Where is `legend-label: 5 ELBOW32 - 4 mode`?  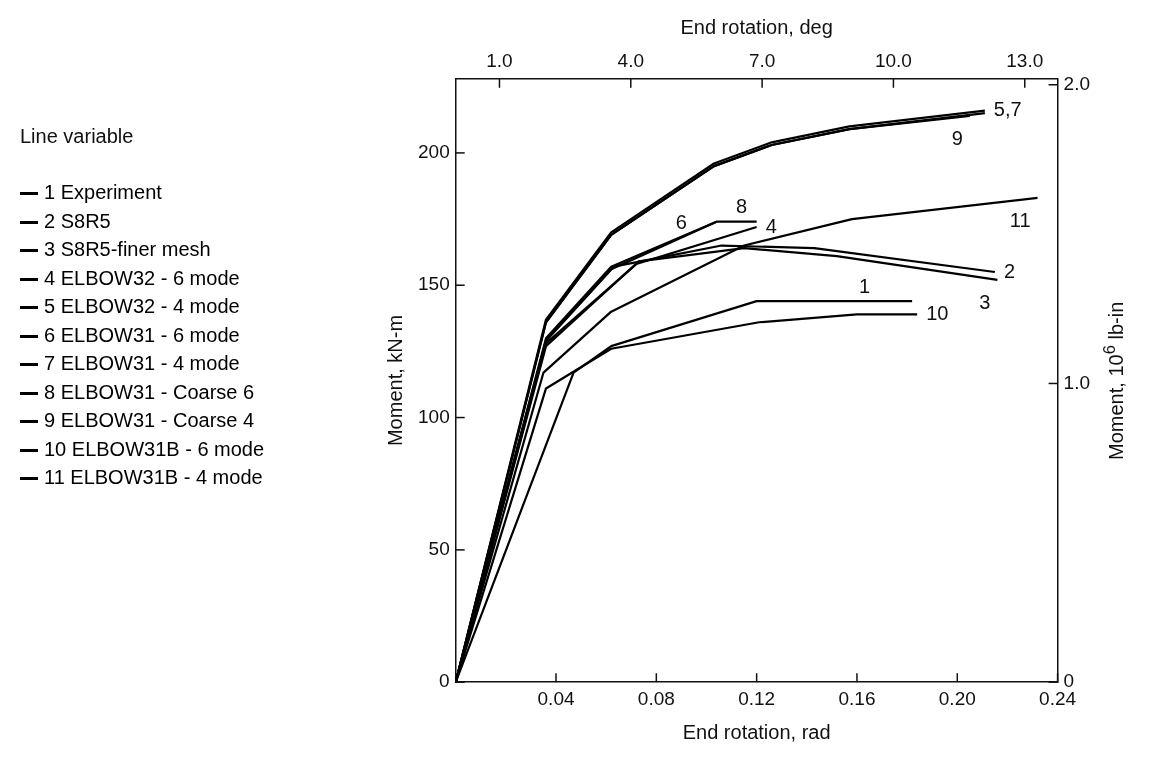
legend-label: 5 ELBOW32 - 4 mode is located at coordinates (142, 306).